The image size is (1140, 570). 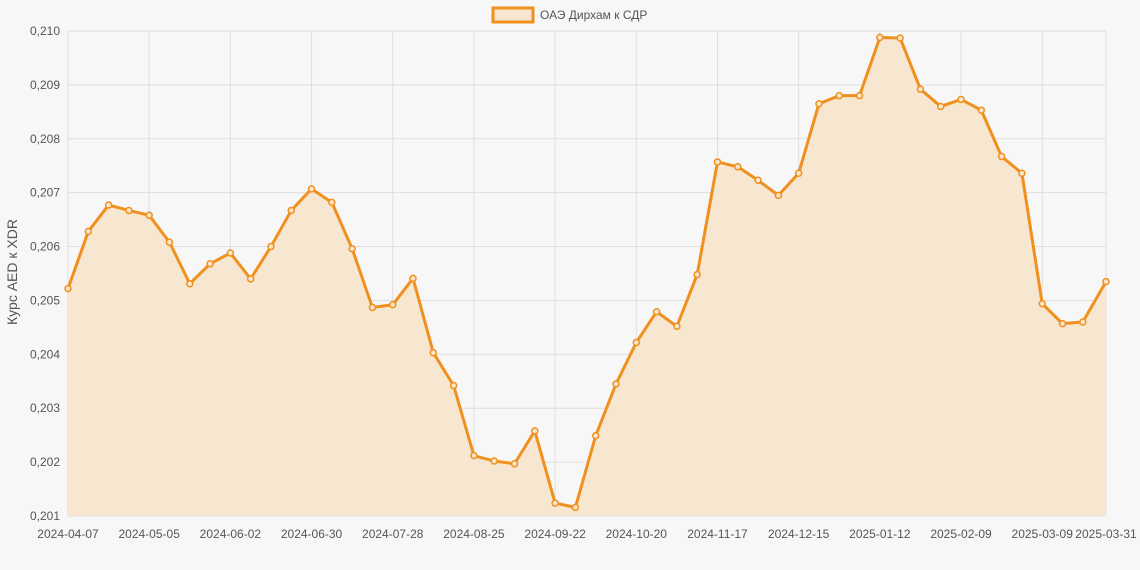 What do you see at coordinates (45, 247) in the screenshot?
I see `y-tick-label: 0,206` at bounding box center [45, 247].